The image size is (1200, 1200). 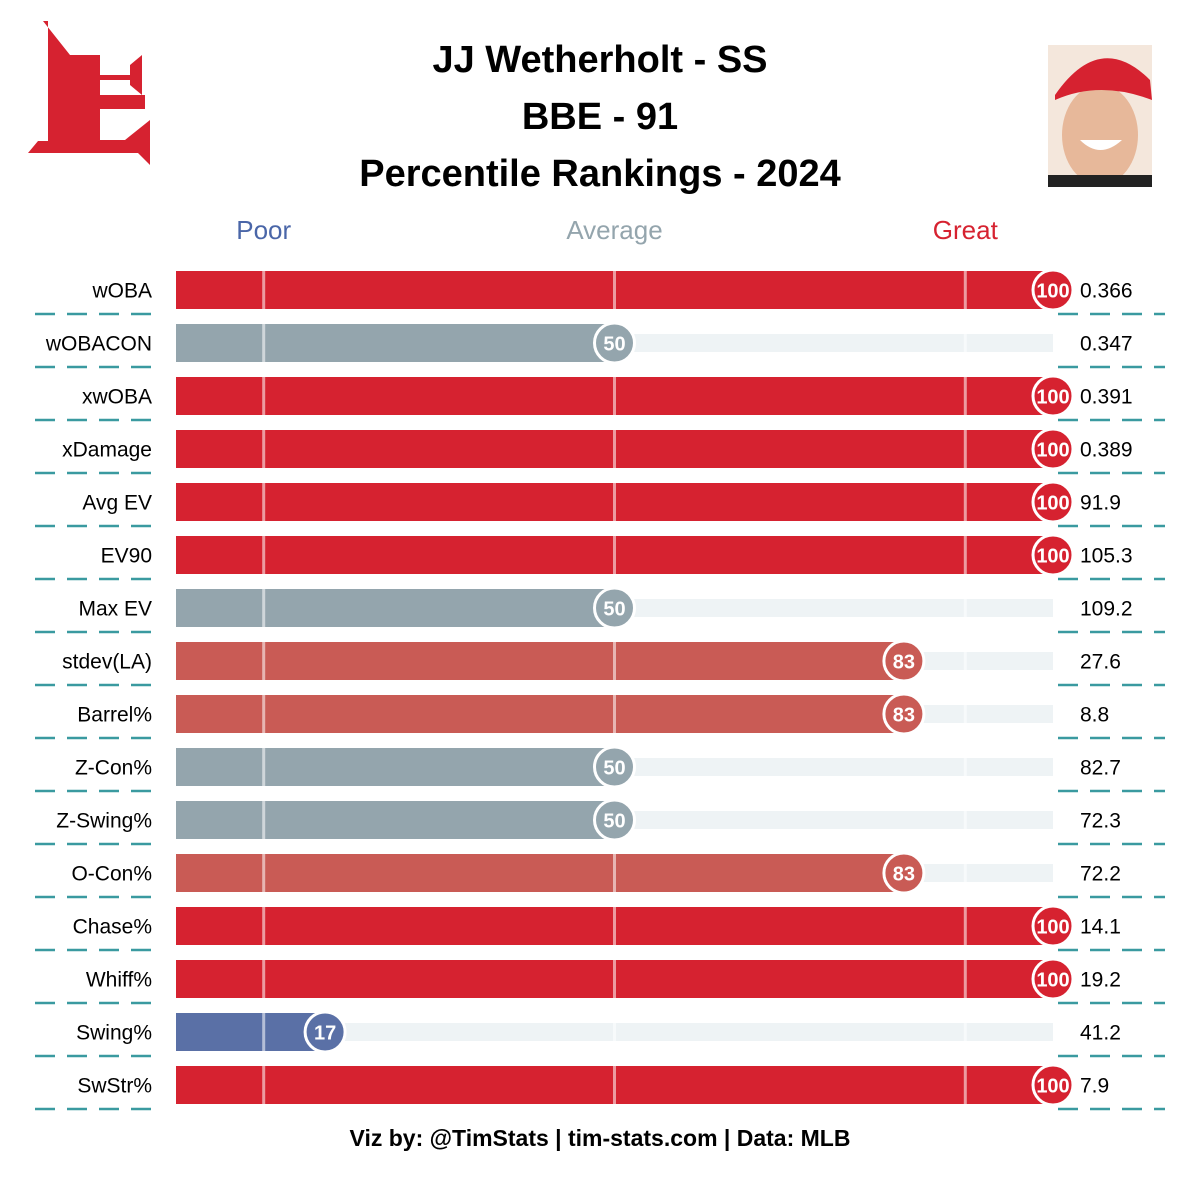 What do you see at coordinates (1100, 116) in the screenshot?
I see `player-photo` at bounding box center [1100, 116].